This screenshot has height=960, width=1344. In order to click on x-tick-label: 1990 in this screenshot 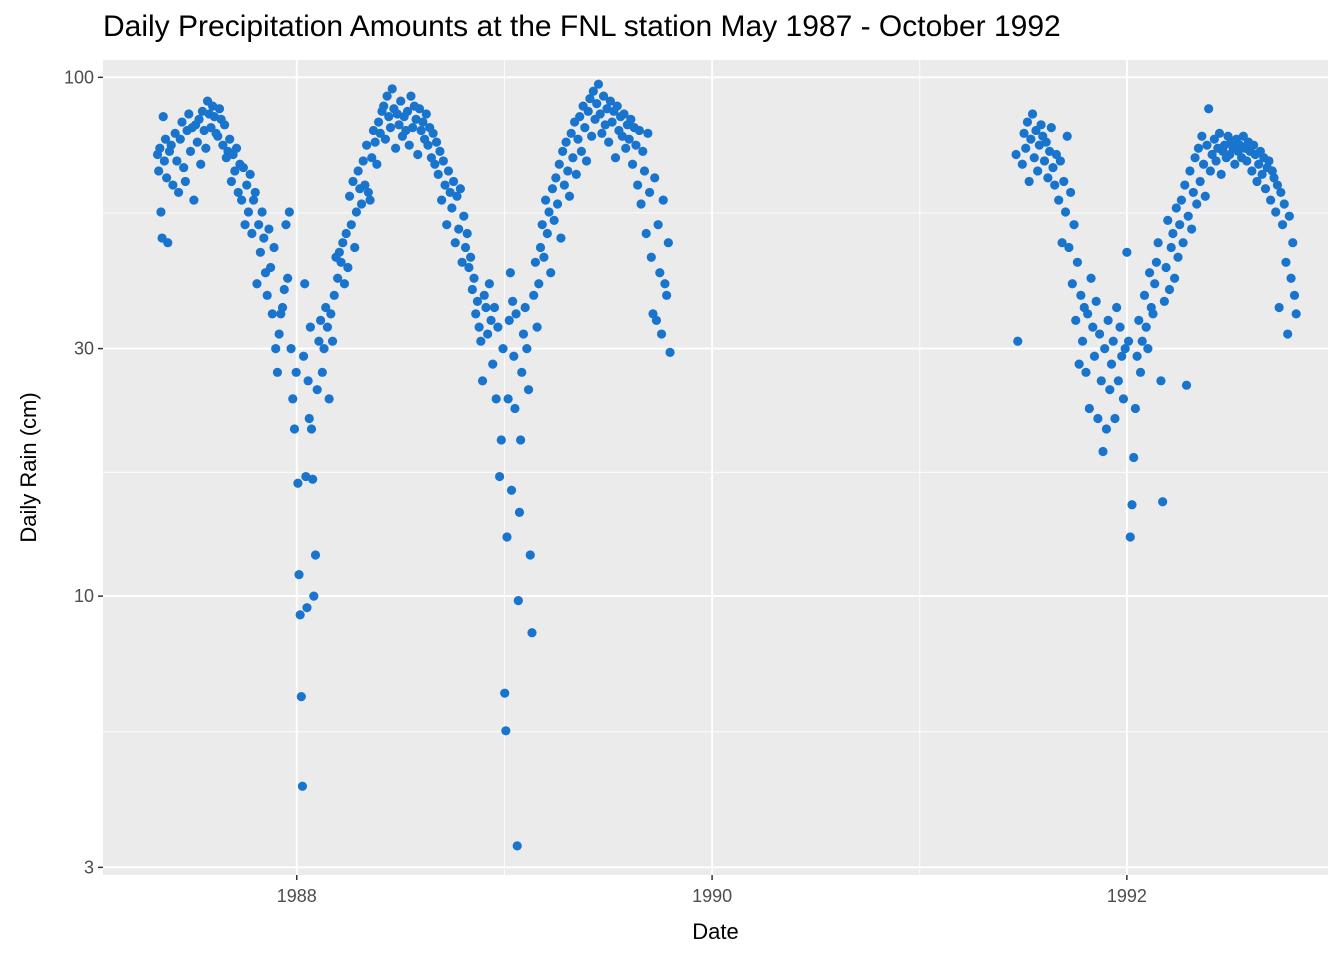, I will do `click(712, 896)`.